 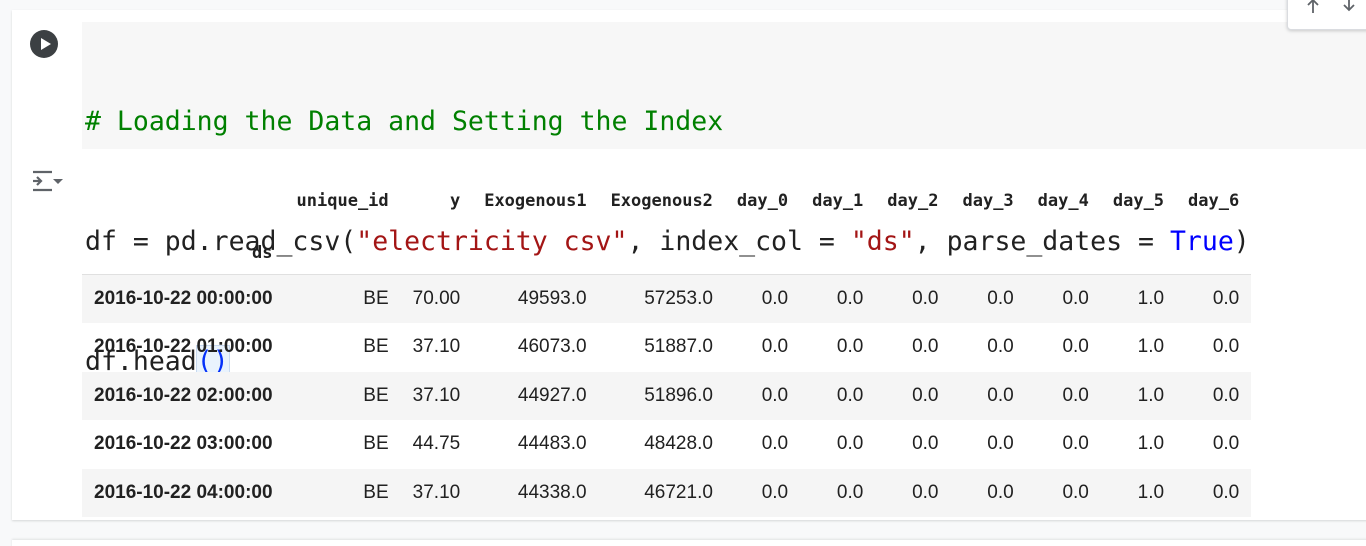 What do you see at coordinates (882, 241) in the screenshot?
I see `code-string: "ds"` at bounding box center [882, 241].